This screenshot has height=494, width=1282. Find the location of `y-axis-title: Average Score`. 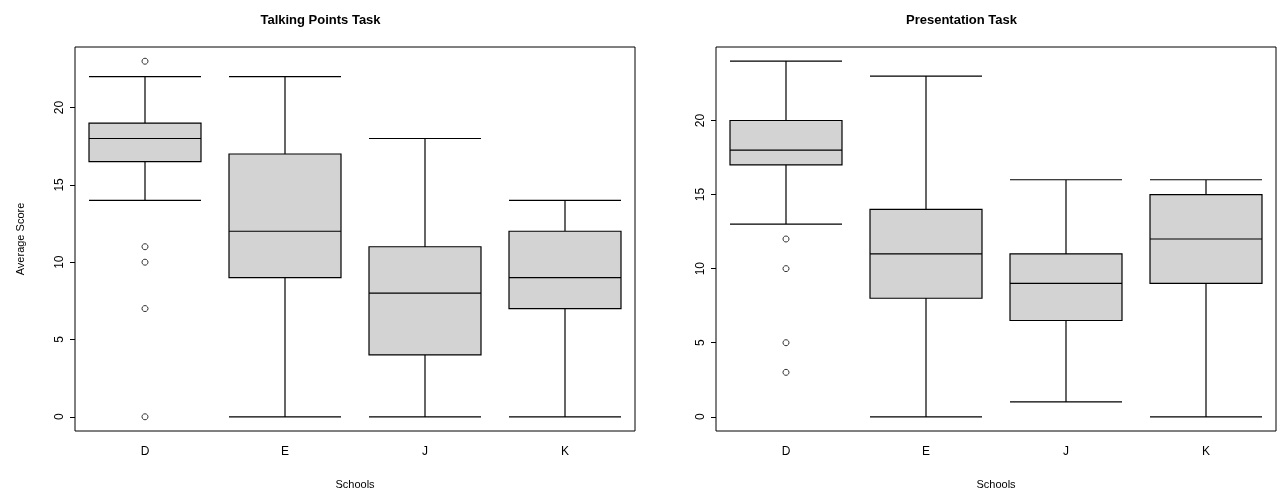

y-axis-title: Average Score is located at coordinates (19, 239).